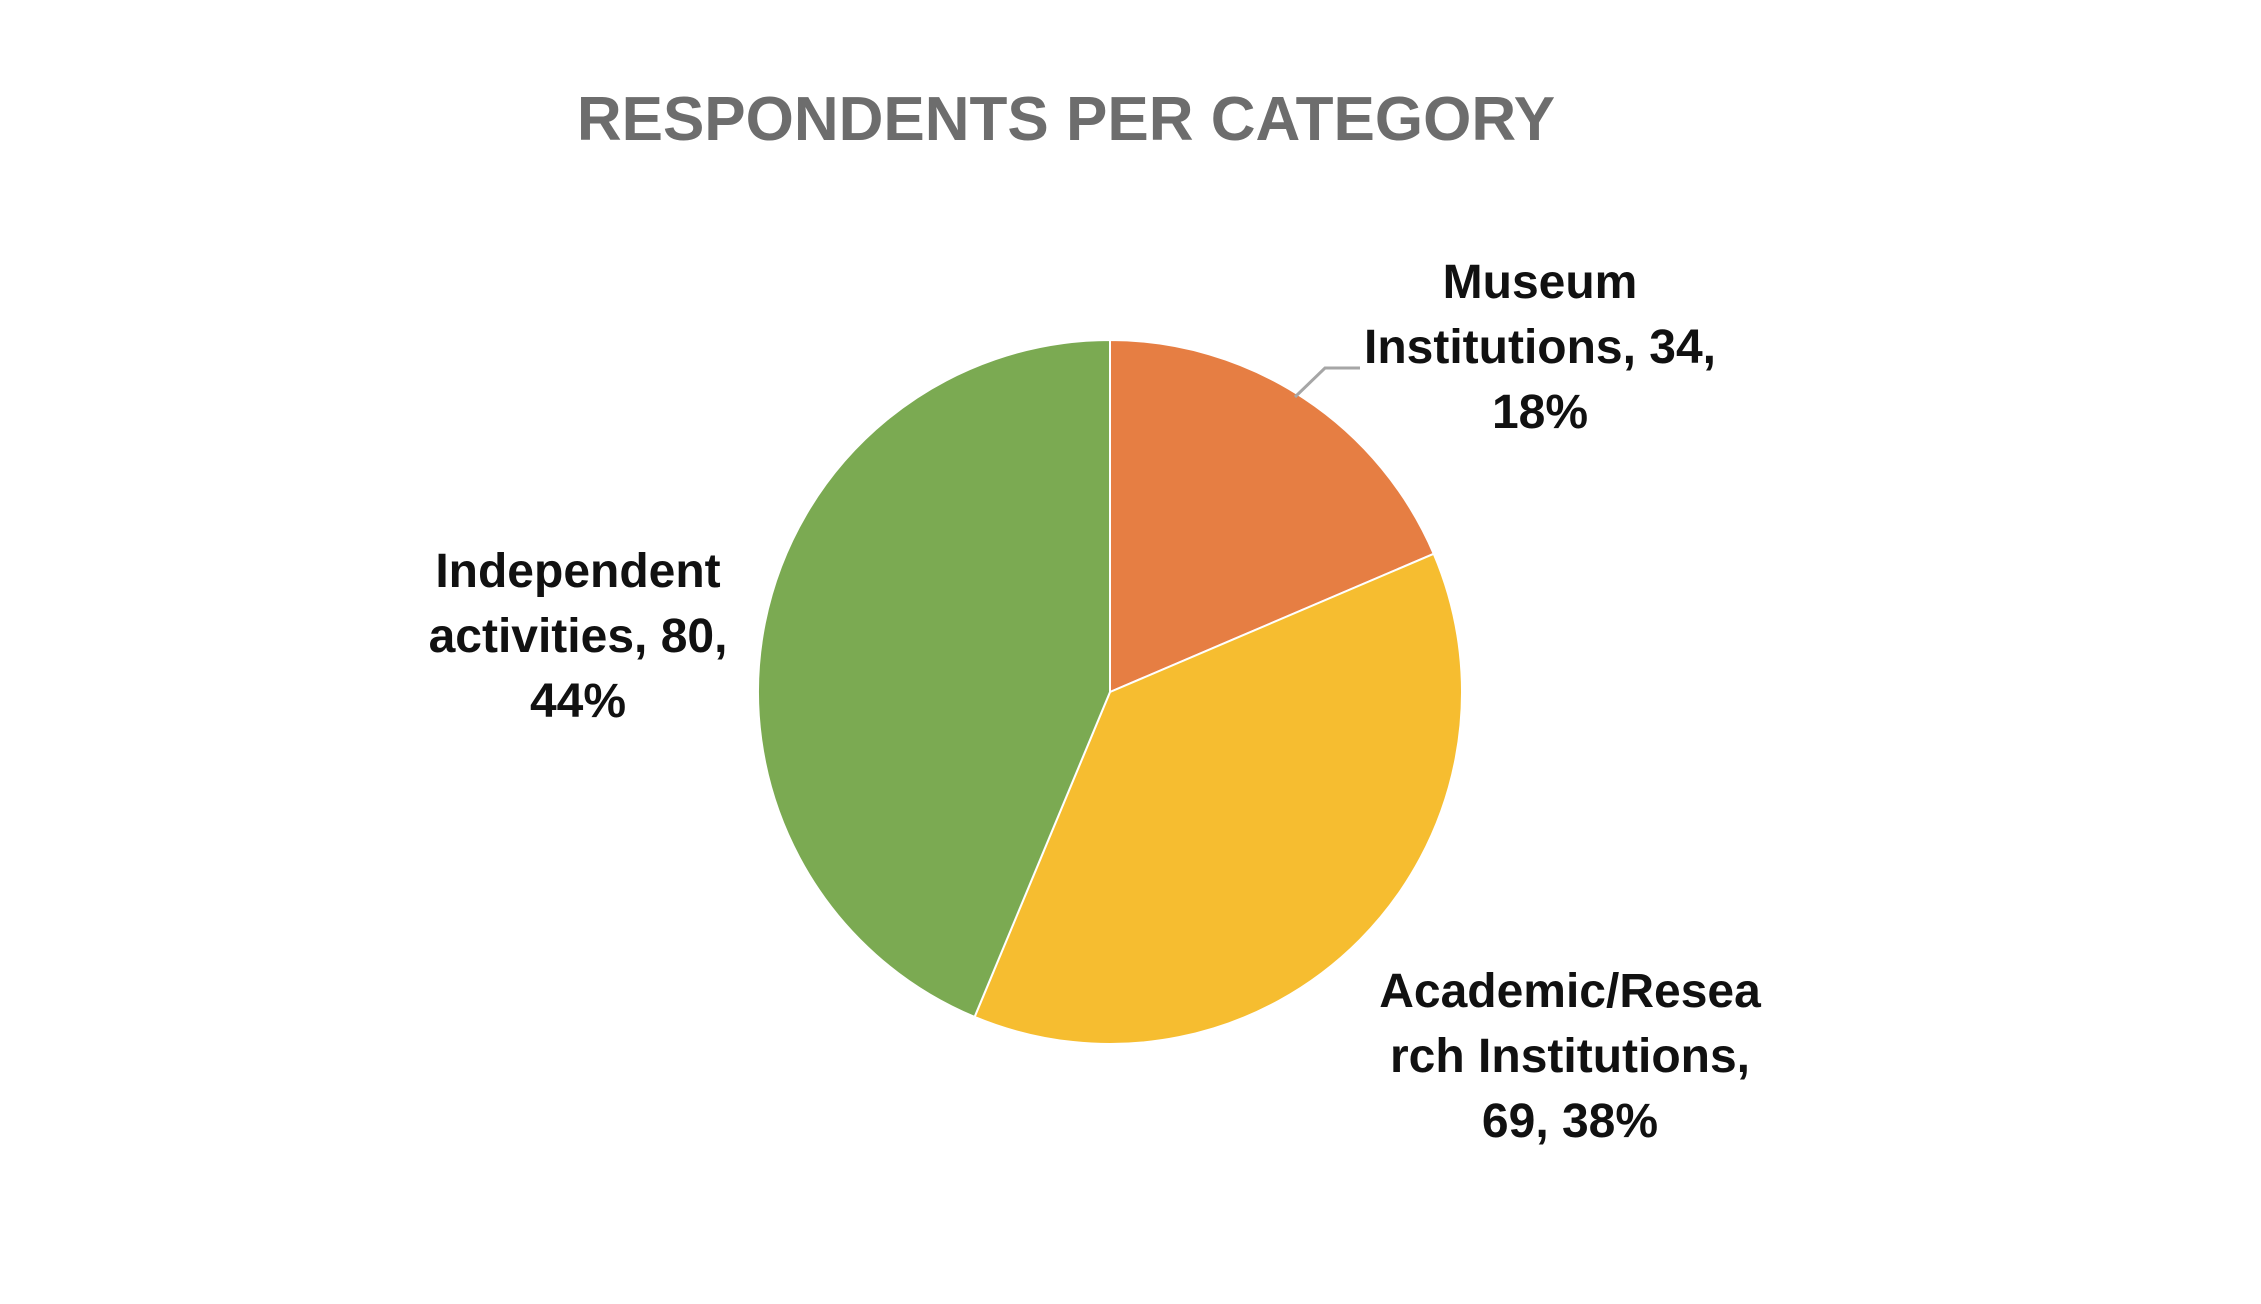  I want to click on data-label-line: Institutions, 34,, so click(1540, 347).